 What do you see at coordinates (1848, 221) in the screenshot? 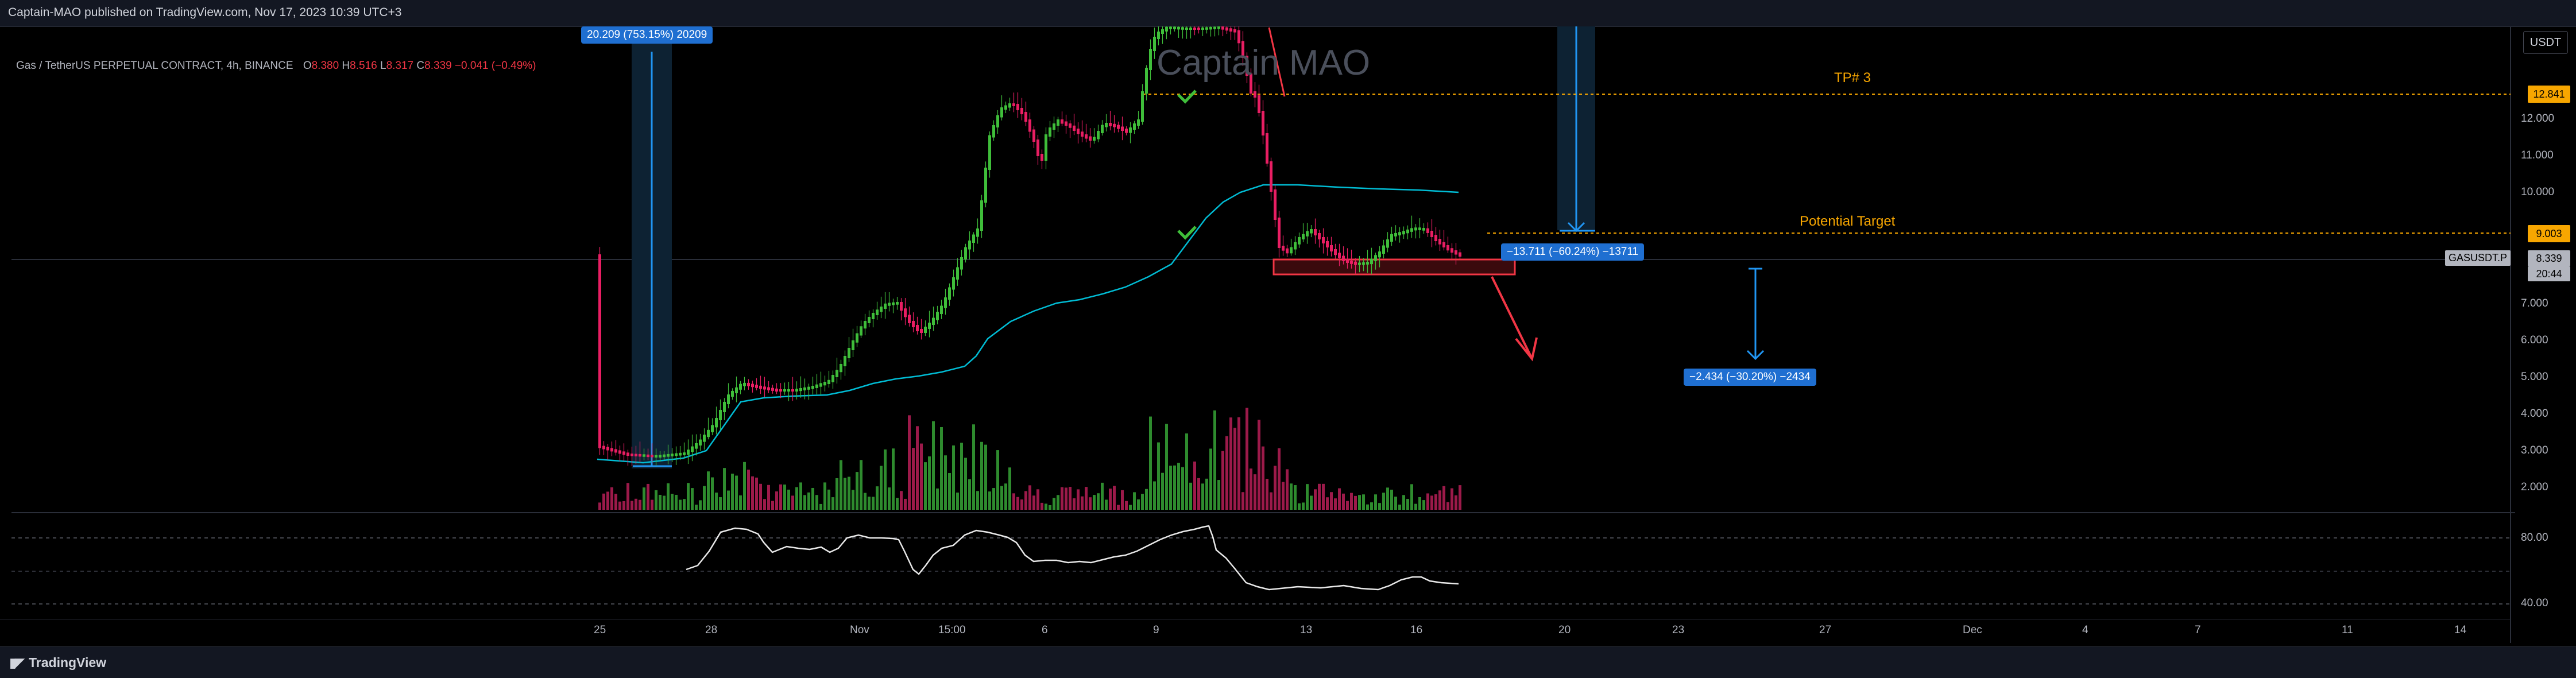
I see `potential-target-label: Potential Target` at bounding box center [1848, 221].